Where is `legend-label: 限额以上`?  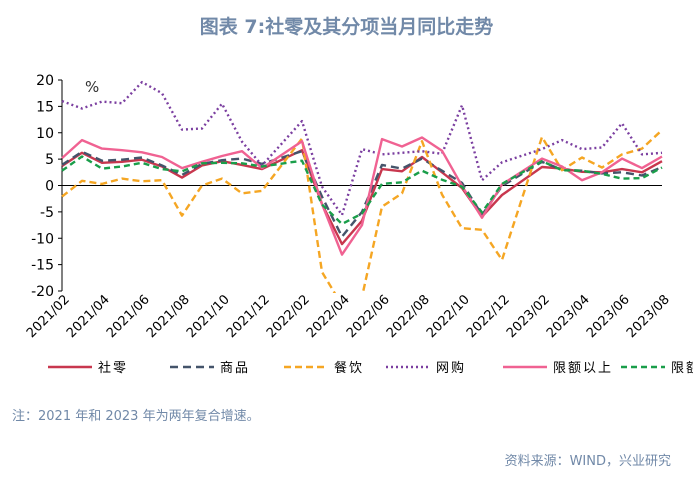
legend-label: 限额以上 is located at coordinates (583, 368).